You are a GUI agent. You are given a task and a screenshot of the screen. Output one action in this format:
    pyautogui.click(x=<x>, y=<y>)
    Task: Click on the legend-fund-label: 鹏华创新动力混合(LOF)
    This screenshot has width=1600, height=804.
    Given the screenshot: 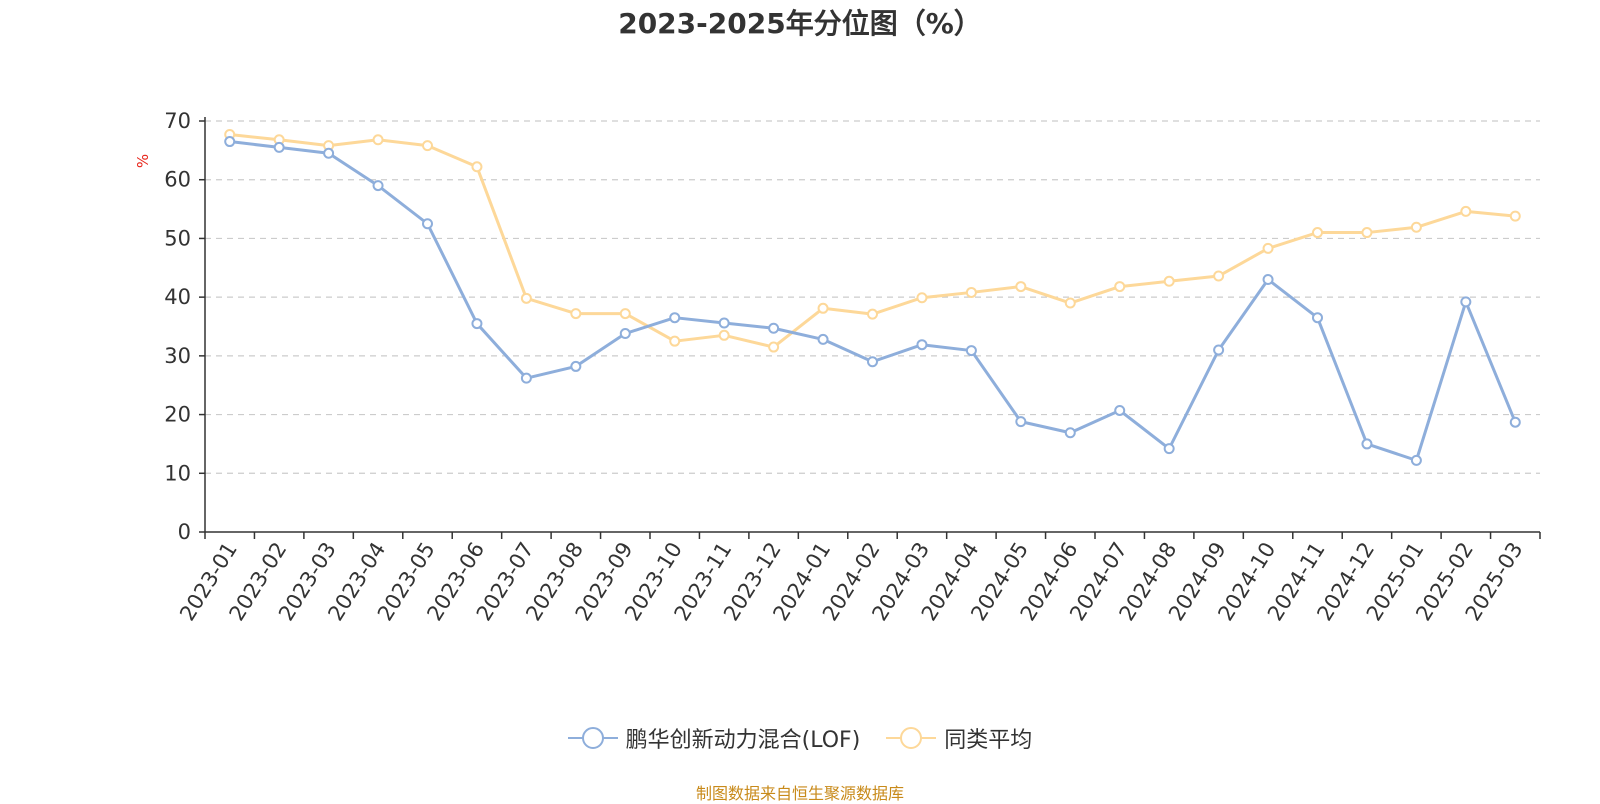 What is the action you would take?
    pyautogui.click(x=743, y=740)
    